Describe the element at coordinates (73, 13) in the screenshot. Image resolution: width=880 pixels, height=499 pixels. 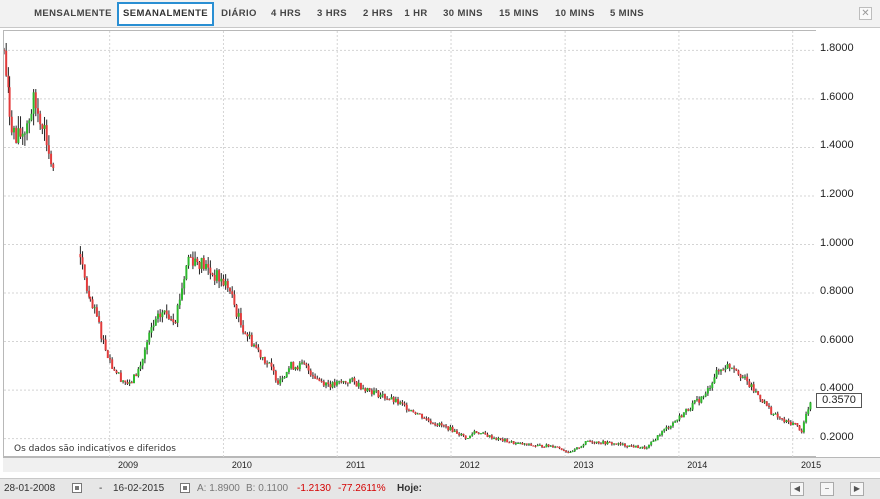
I see `tab-mensalmente: MENSALMENTE` at that location.